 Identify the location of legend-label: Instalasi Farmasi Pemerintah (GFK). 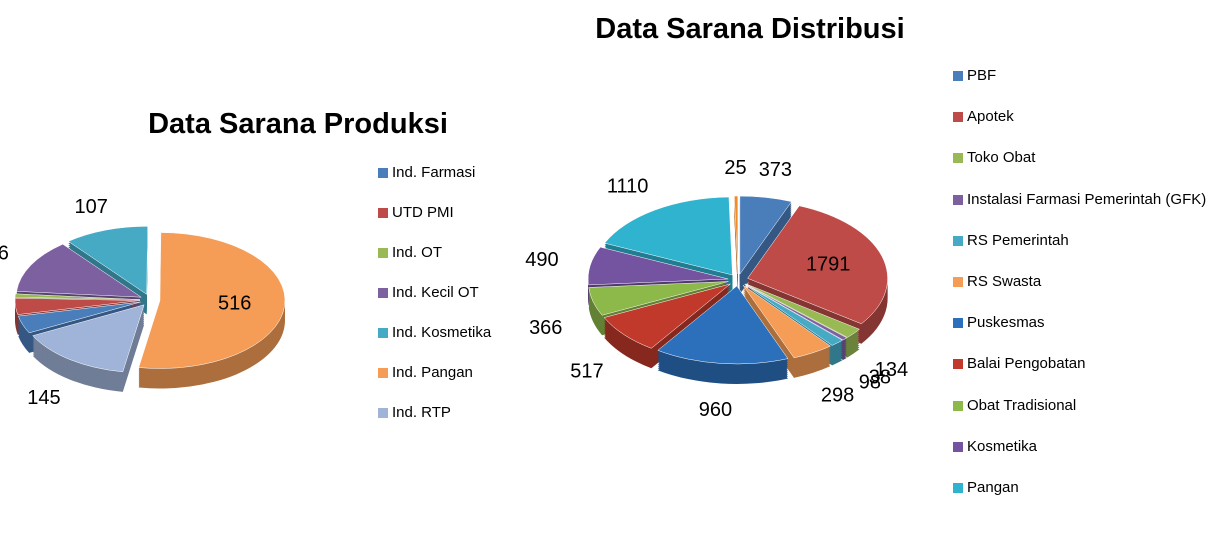
(1087, 199).